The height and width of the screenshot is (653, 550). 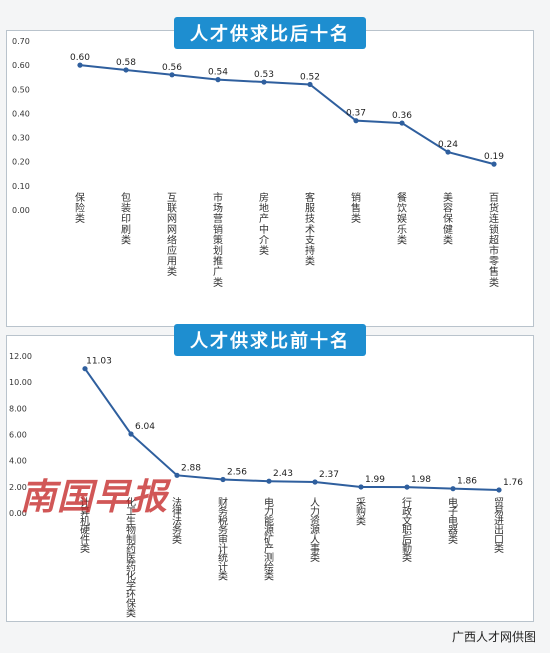 What do you see at coordinates (21, 89) in the screenshot?
I see `y-tick-label: 0.50` at bounding box center [21, 89].